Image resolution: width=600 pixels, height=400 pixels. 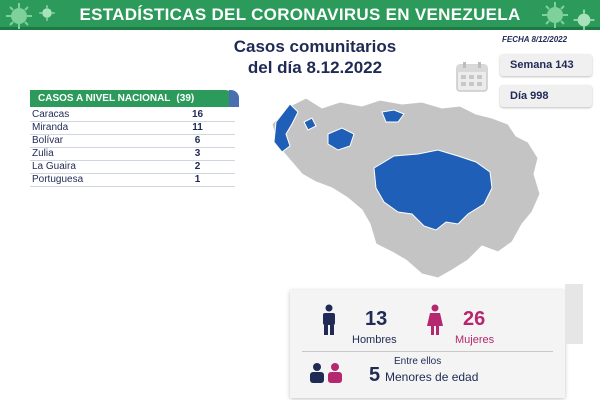 I want to click on divider, so click(x=427, y=351).